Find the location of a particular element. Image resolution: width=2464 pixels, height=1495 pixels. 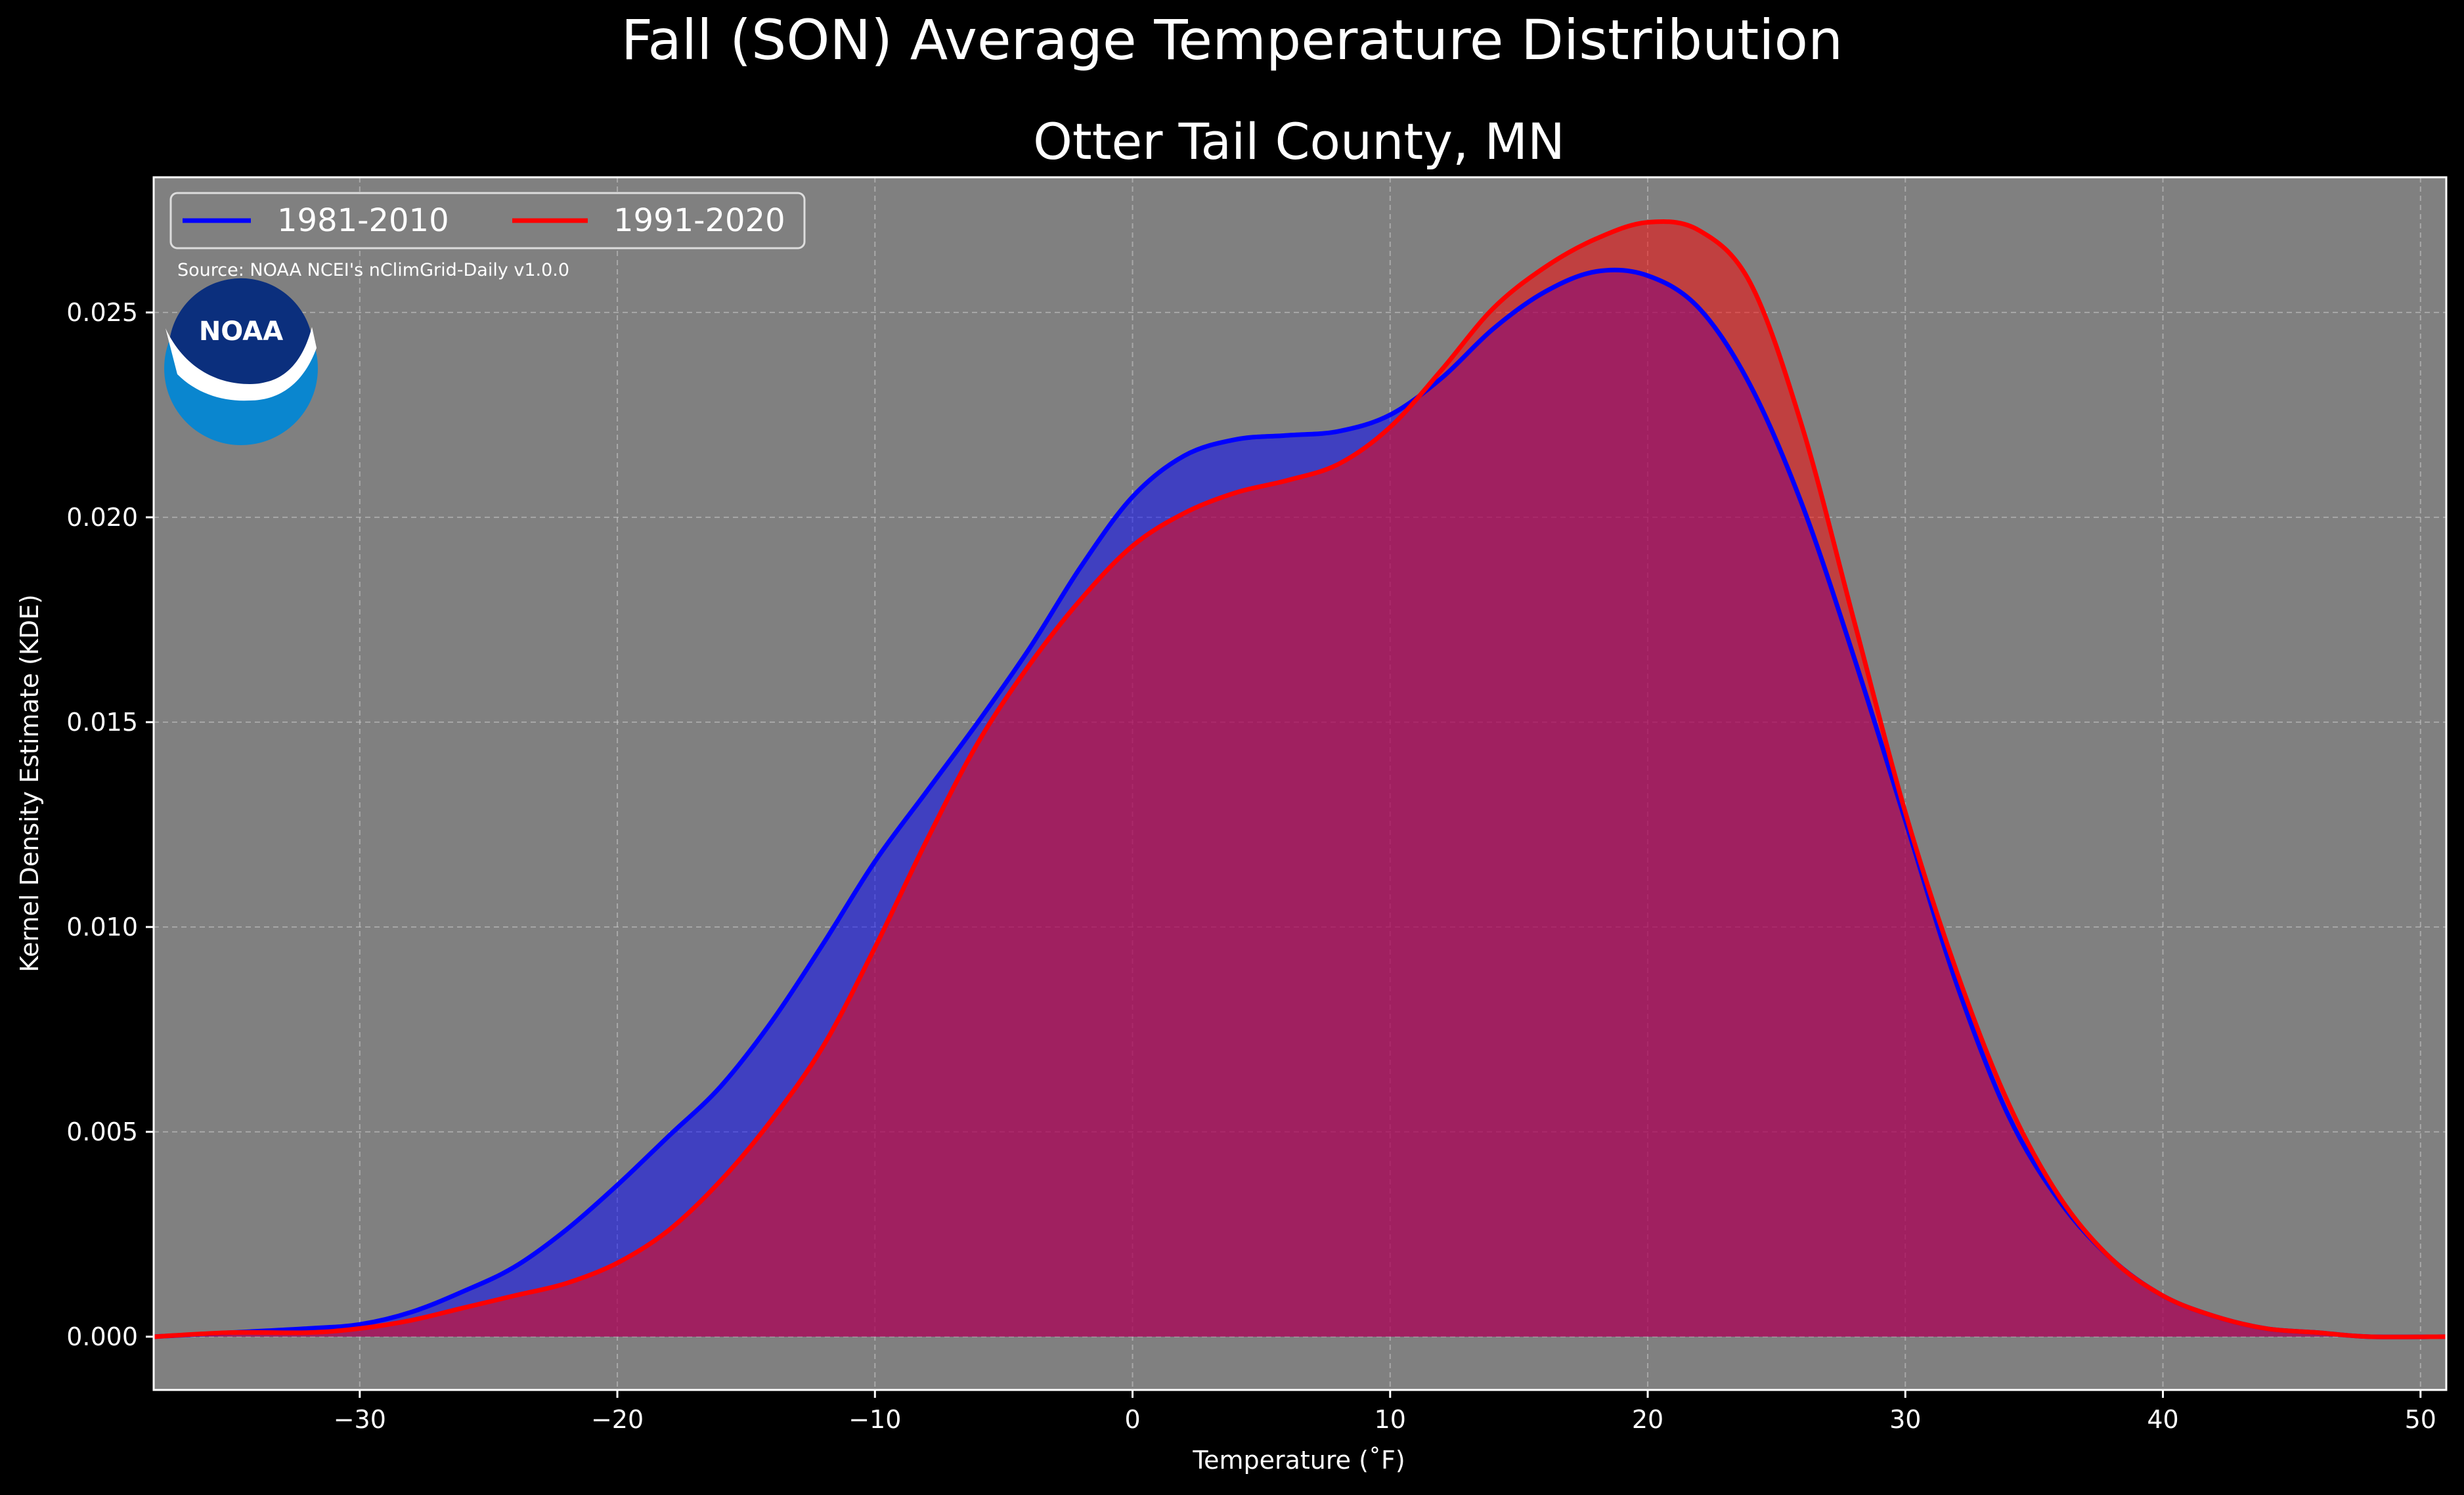

x-tick-label: −30 is located at coordinates (360, 1419).